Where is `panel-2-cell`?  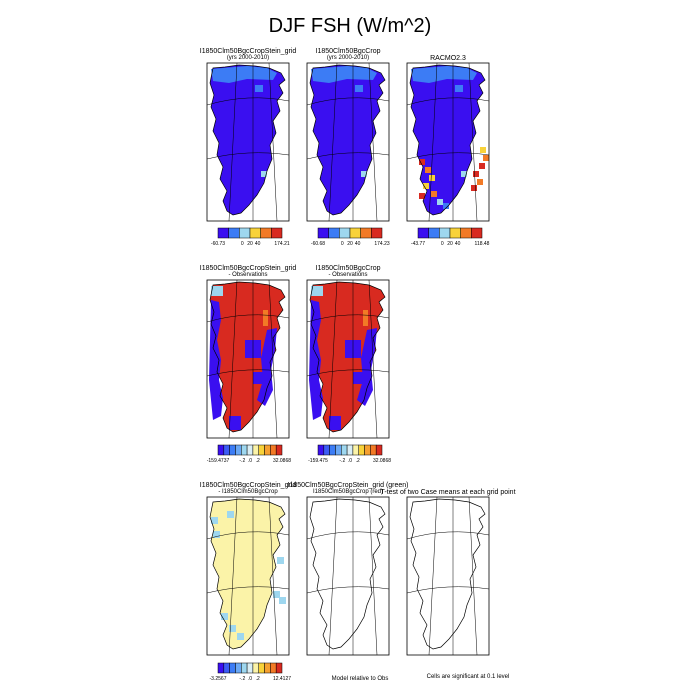 panel-2-cell is located at coordinates (364, 174).